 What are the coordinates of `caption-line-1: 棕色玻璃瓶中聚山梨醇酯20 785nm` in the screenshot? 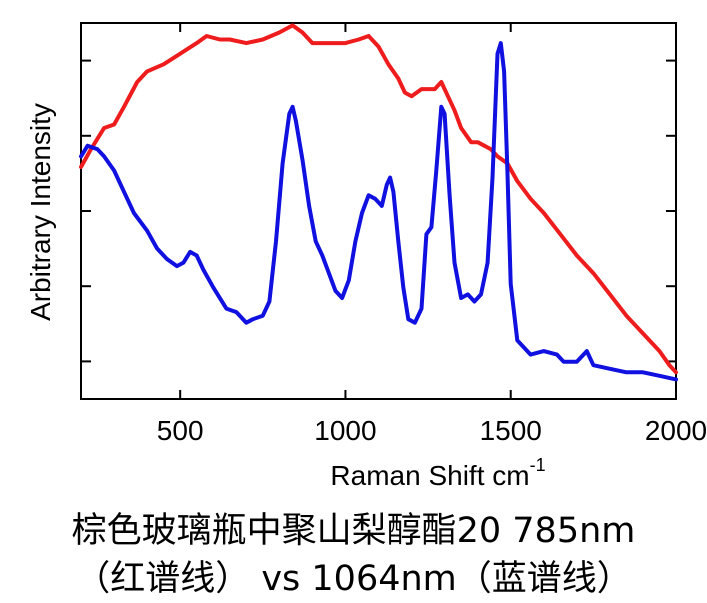 It's located at (353, 531).